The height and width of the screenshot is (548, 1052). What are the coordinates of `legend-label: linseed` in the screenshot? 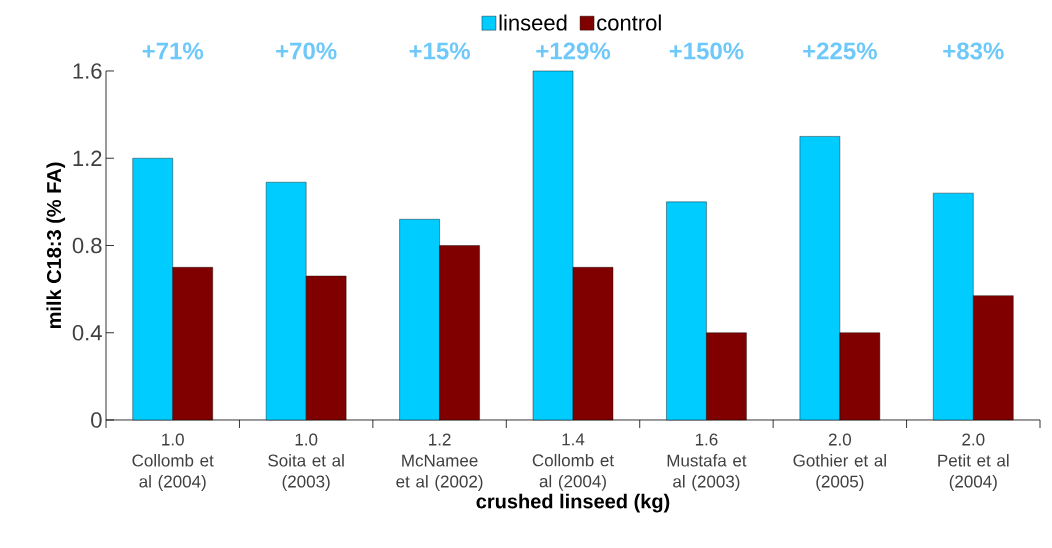 It's located at (533, 22).